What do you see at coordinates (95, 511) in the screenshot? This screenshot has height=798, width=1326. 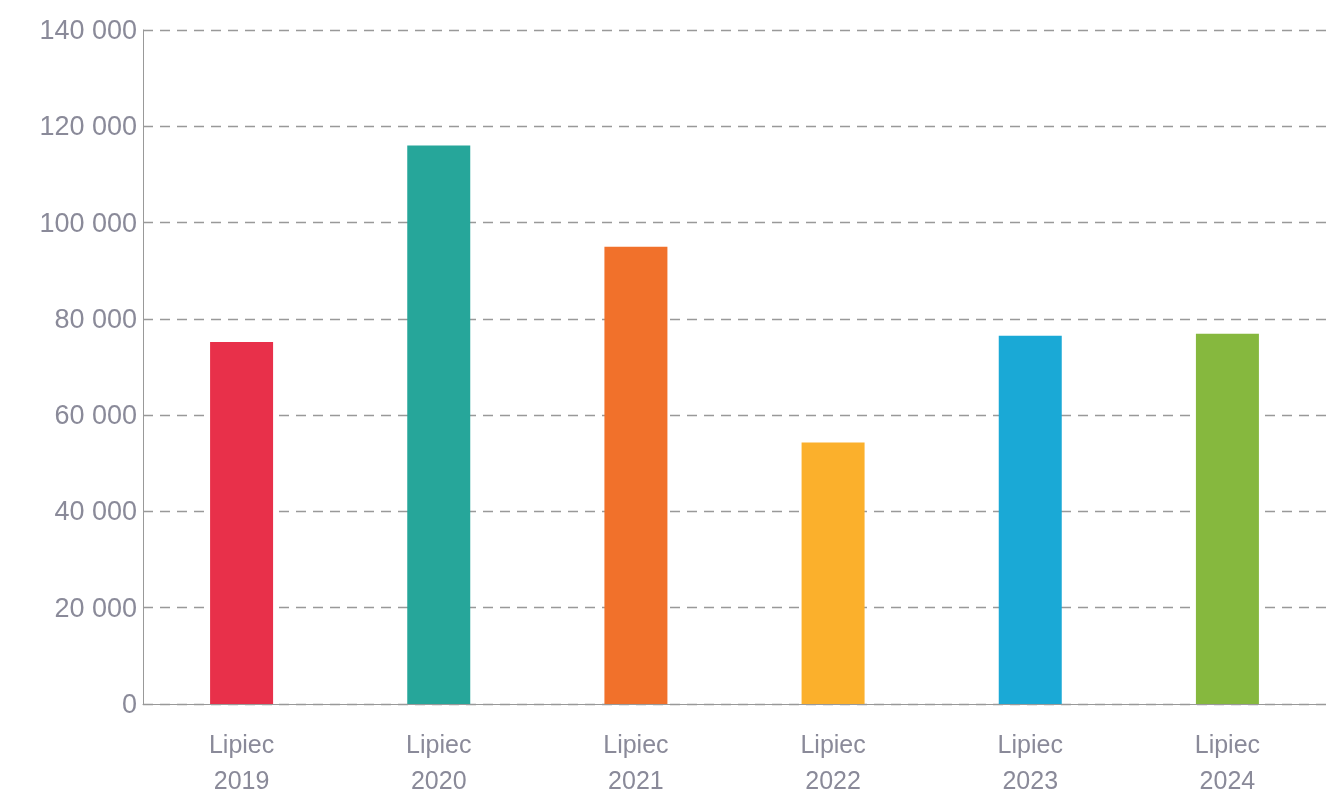 I see `y-tick-label: 40 000` at bounding box center [95, 511].